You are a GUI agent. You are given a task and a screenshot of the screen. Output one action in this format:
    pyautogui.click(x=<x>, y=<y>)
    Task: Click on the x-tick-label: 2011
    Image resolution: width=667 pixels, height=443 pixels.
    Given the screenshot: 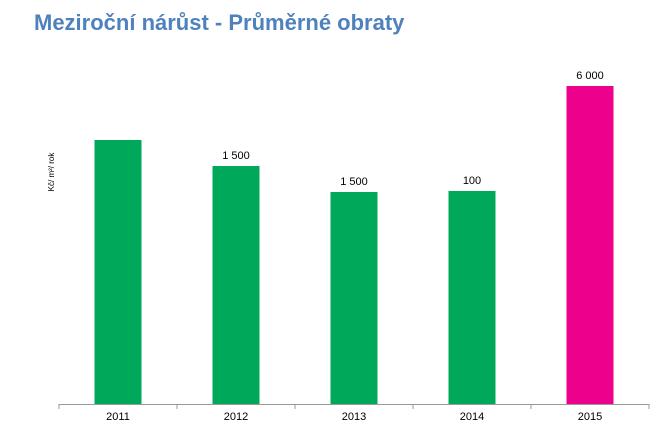 What is the action you would take?
    pyautogui.click(x=118, y=417)
    